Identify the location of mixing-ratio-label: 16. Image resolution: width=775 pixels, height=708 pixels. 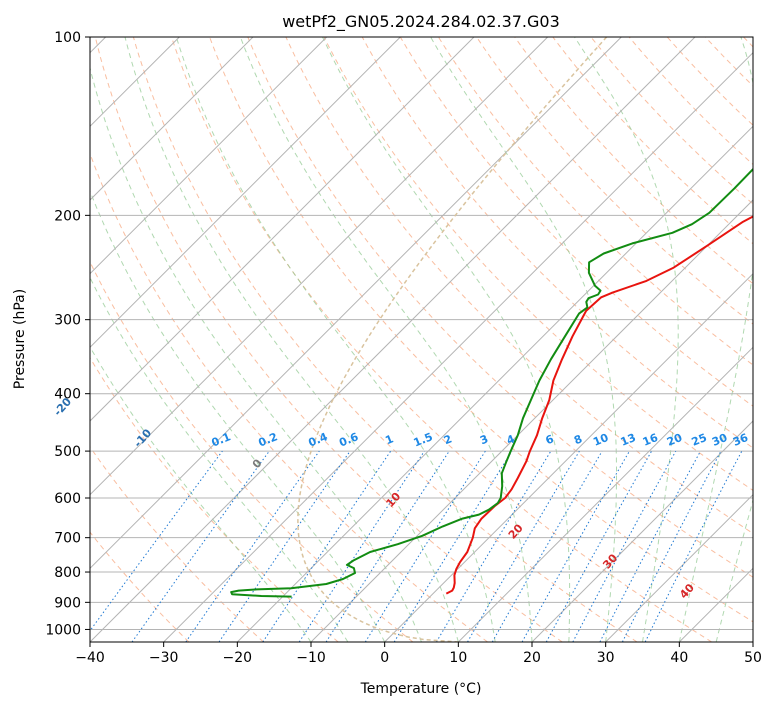
(650, 440).